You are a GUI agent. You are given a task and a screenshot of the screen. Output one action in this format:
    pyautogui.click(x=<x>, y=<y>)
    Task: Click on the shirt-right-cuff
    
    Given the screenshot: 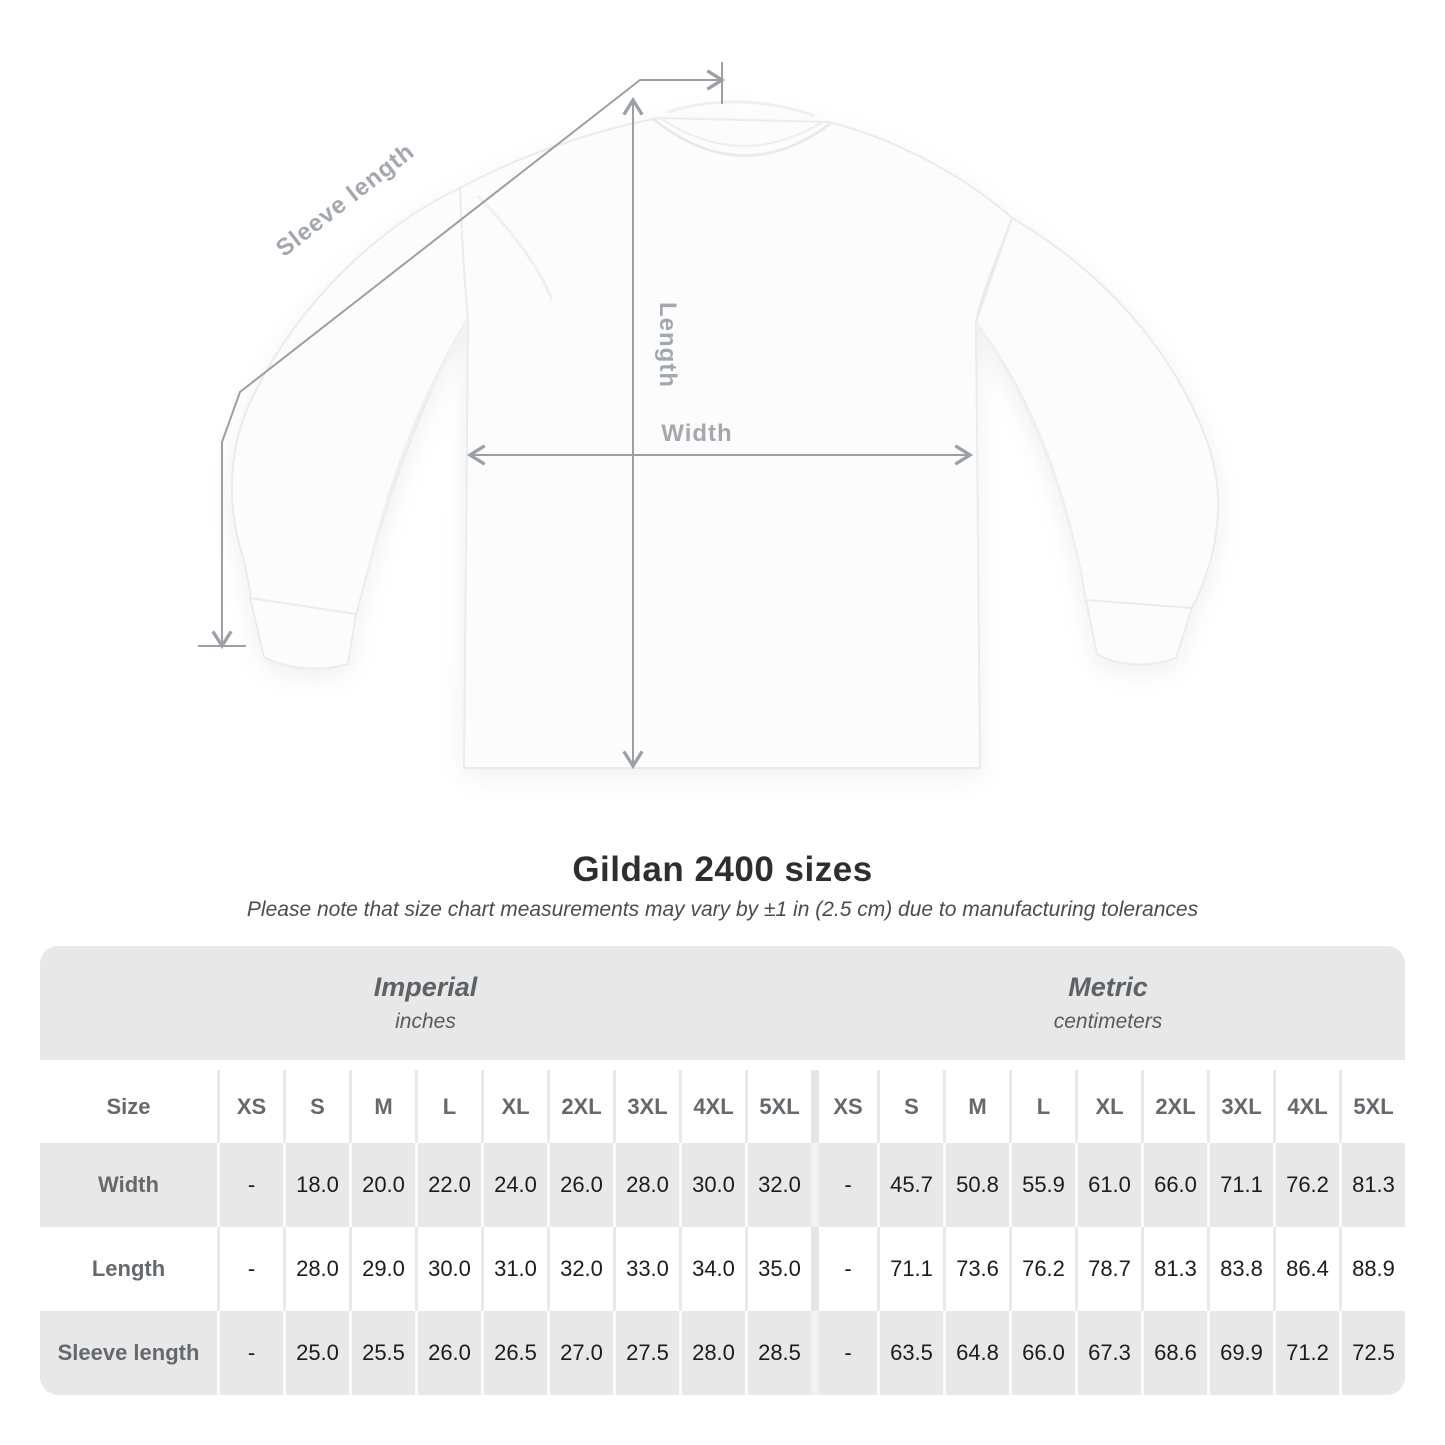 What is the action you would take?
    pyautogui.click(x=1139, y=632)
    